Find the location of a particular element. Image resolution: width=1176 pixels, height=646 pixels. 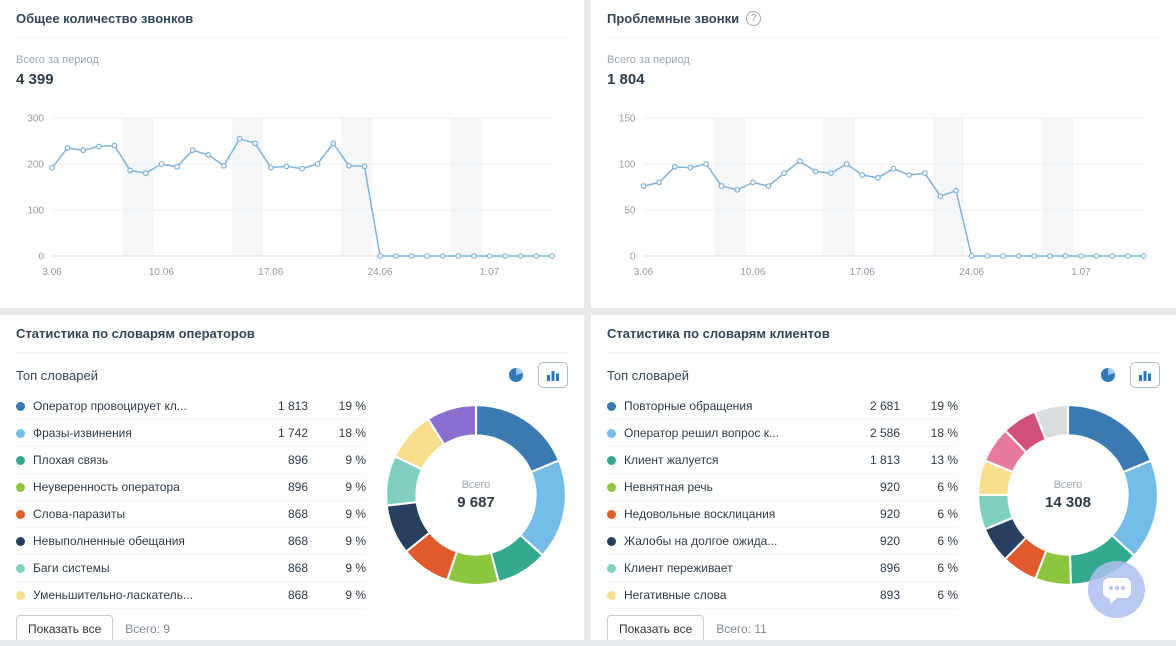

client-dictionaries-donut-chart is located at coordinates (1068, 495).